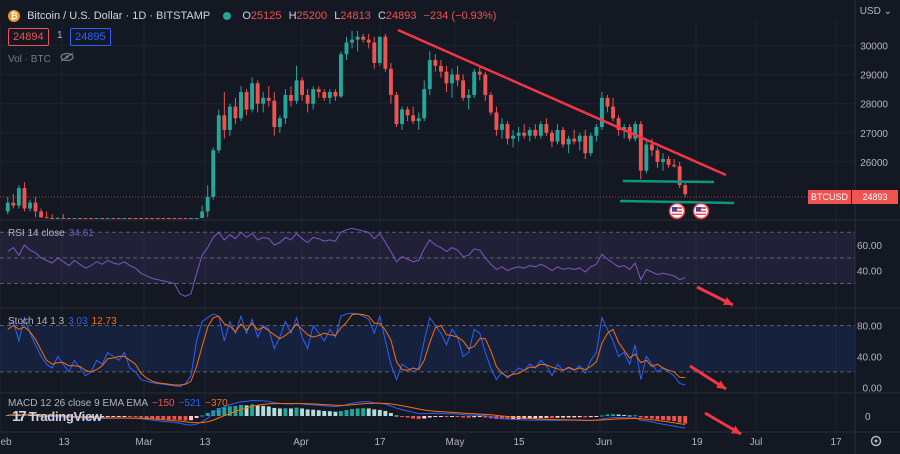  Describe the element at coordinates (836, 442) in the screenshot. I see `time-tick-11: 17` at that location.